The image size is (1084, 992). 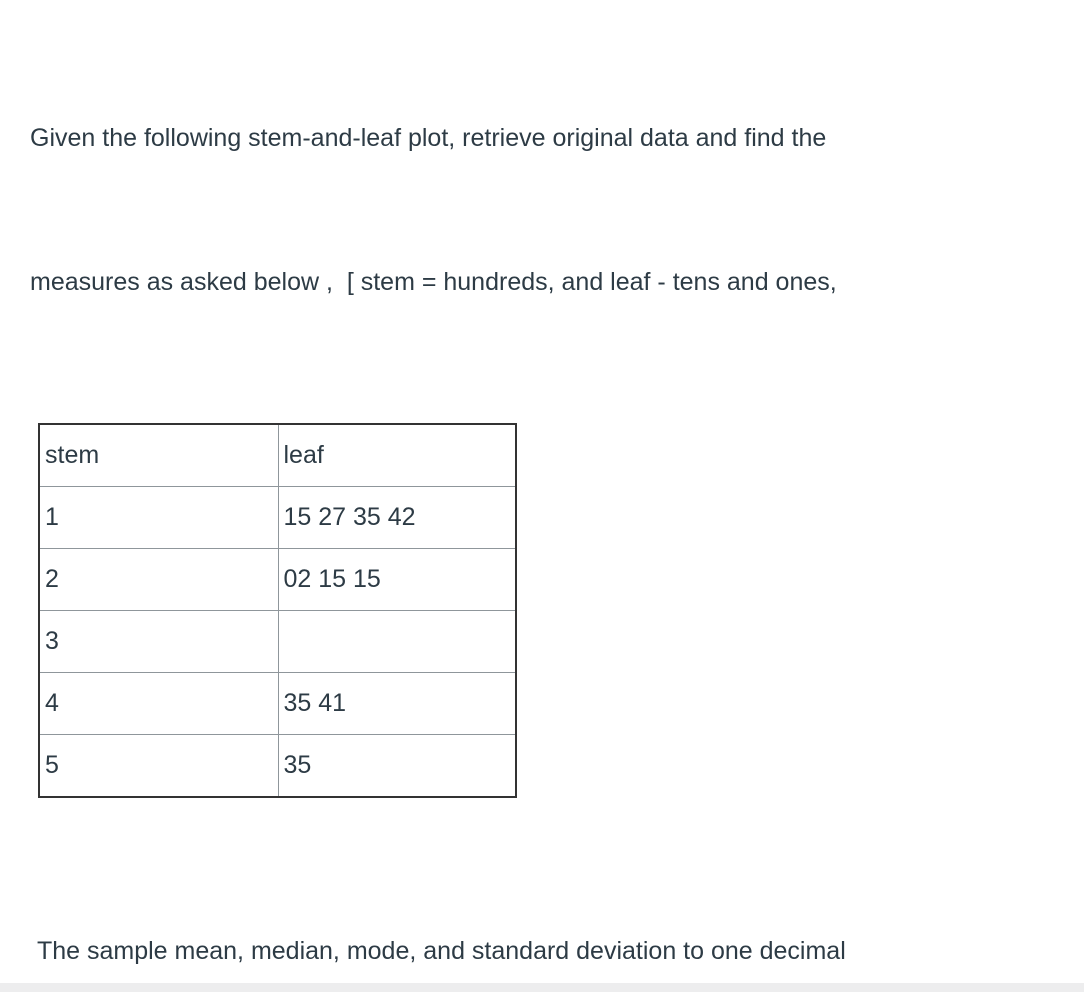 What do you see at coordinates (158, 455) in the screenshot?
I see `stem-column-header: stem` at bounding box center [158, 455].